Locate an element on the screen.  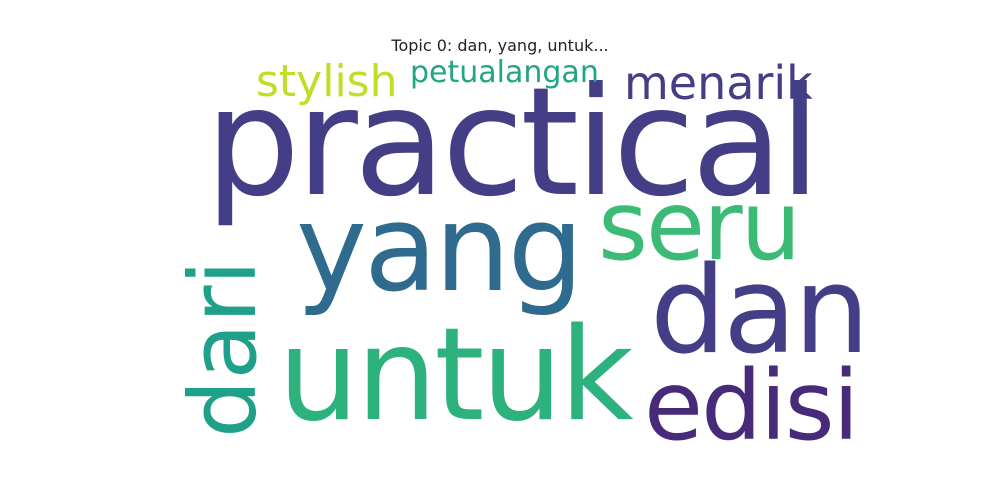
word-untuk: untuk is located at coordinates (456, 375).